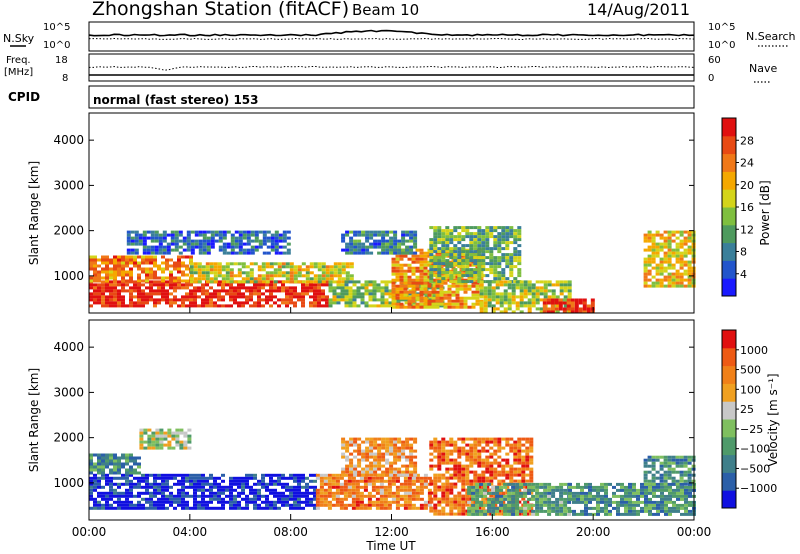 The height and width of the screenshot is (554, 800). Describe the element at coordinates (747, 163) in the screenshot. I see `colorbar-tick-label: 24` at that location.